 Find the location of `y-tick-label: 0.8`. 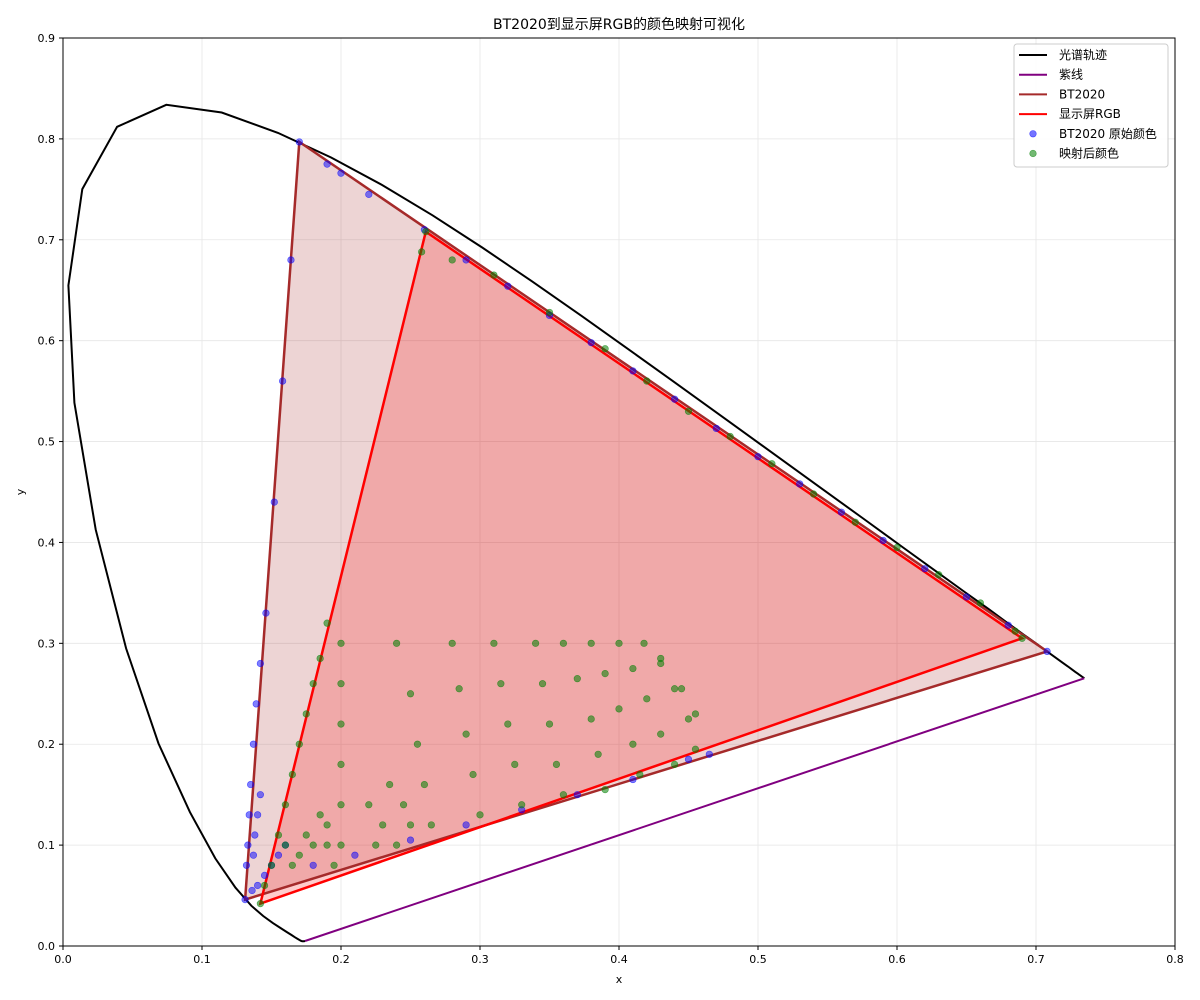

y-tick-label: 0.8 is located at coordinates (47, 139).